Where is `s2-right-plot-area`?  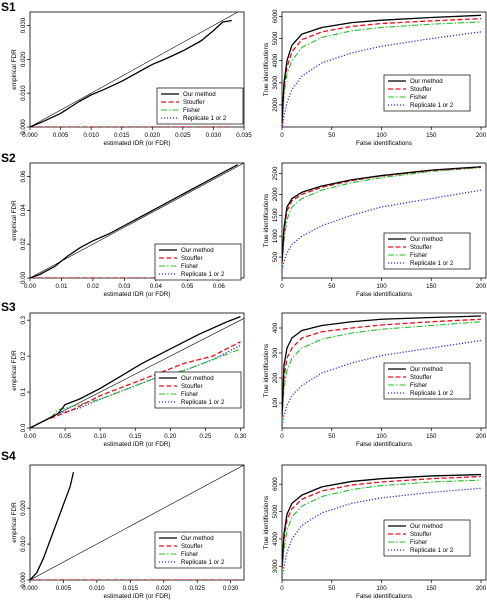
s2-right-plot-area is located at coordinates (382, 218).